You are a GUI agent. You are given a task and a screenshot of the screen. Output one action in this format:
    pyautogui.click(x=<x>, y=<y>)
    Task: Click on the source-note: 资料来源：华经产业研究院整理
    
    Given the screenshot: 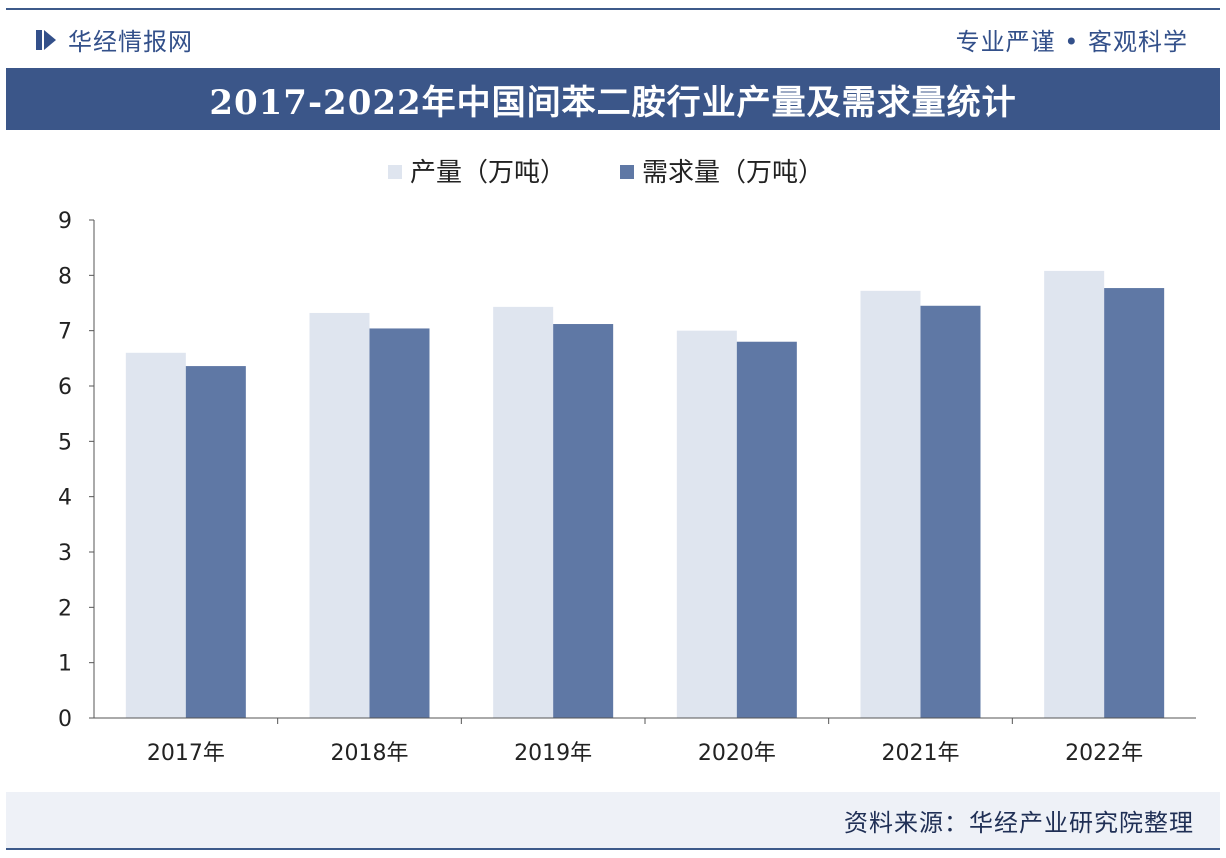 What is the action you would take?
    pyautogui.click(x=1019, y=822)
    